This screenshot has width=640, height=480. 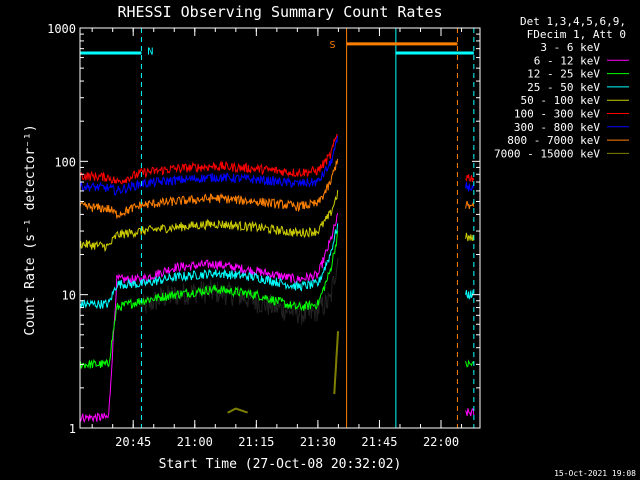 I want to click on series-3-6keV, so click(x=239, y=291).